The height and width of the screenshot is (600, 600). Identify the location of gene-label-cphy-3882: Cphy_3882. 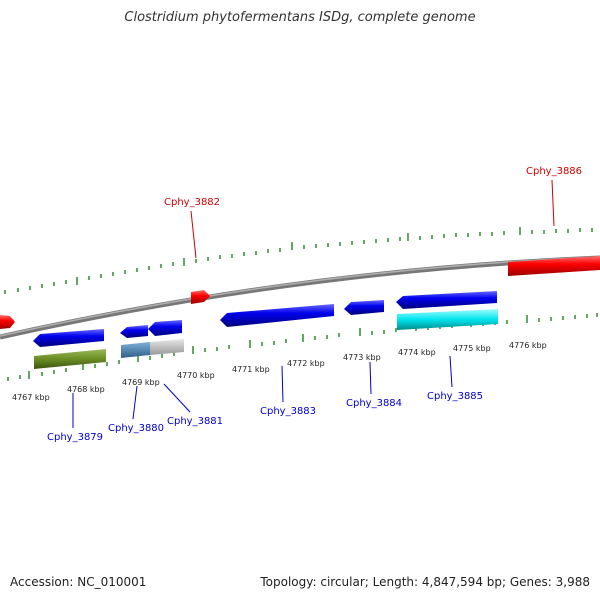
(192, 202).